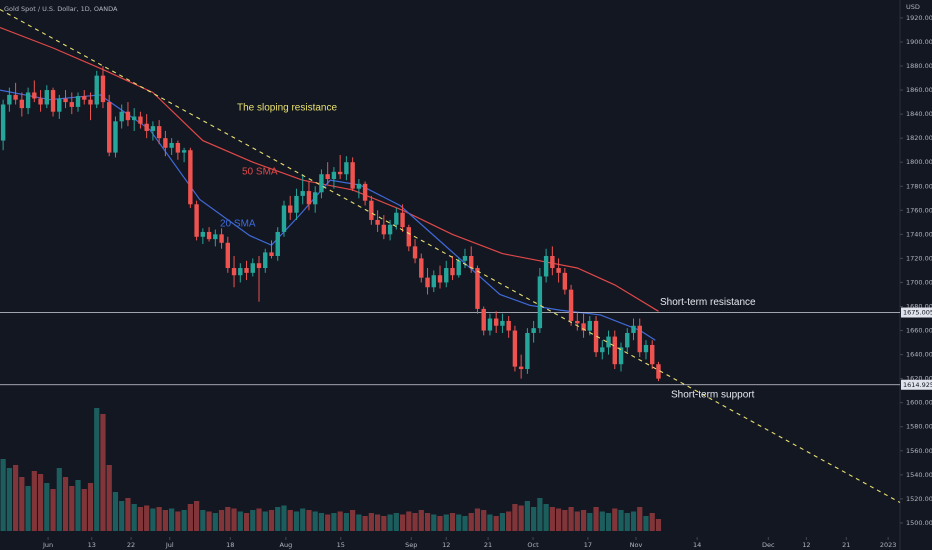 The image size is (932, 550). What do you see at coordinates (131, 545) in the screenshot?
I see `x-tick-label: 22` at bounding box center [131, 545].